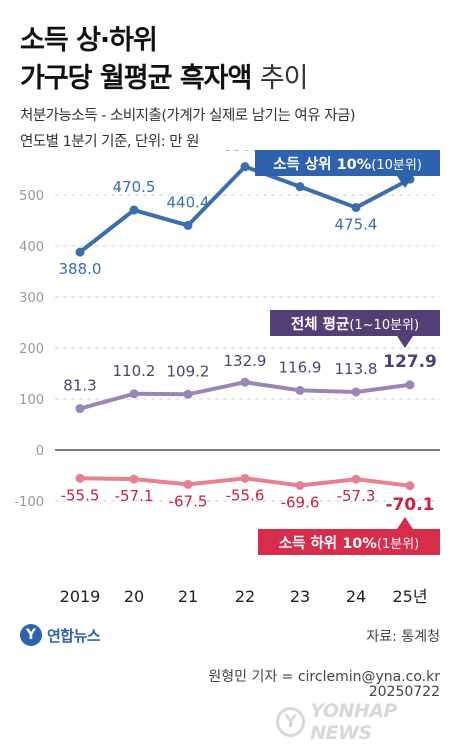  Describe the element at coordinates (80, 269) in the screenshot. I see `data-label: 388.0` at that location.